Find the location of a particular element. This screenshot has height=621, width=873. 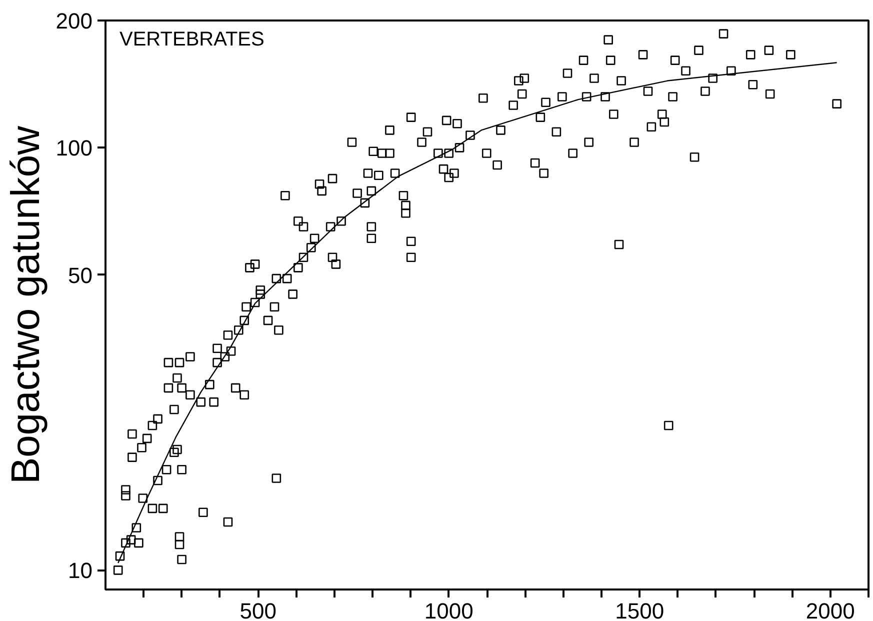

x-tick-label: 1000 is located at coordinates (449, 609).